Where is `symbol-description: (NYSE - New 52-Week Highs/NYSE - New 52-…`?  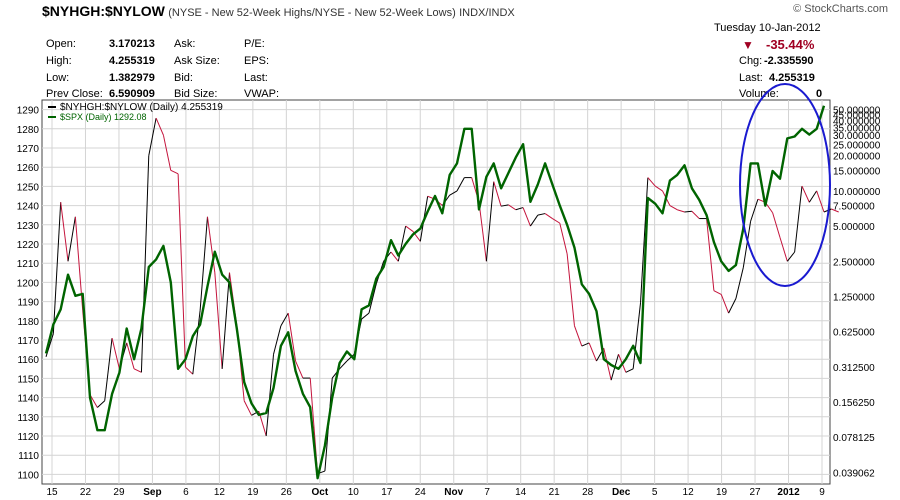 symbol-description: (NYSE - New 52-Week Highs/NYSE - New 52-… is located at coordinates (312, 13).